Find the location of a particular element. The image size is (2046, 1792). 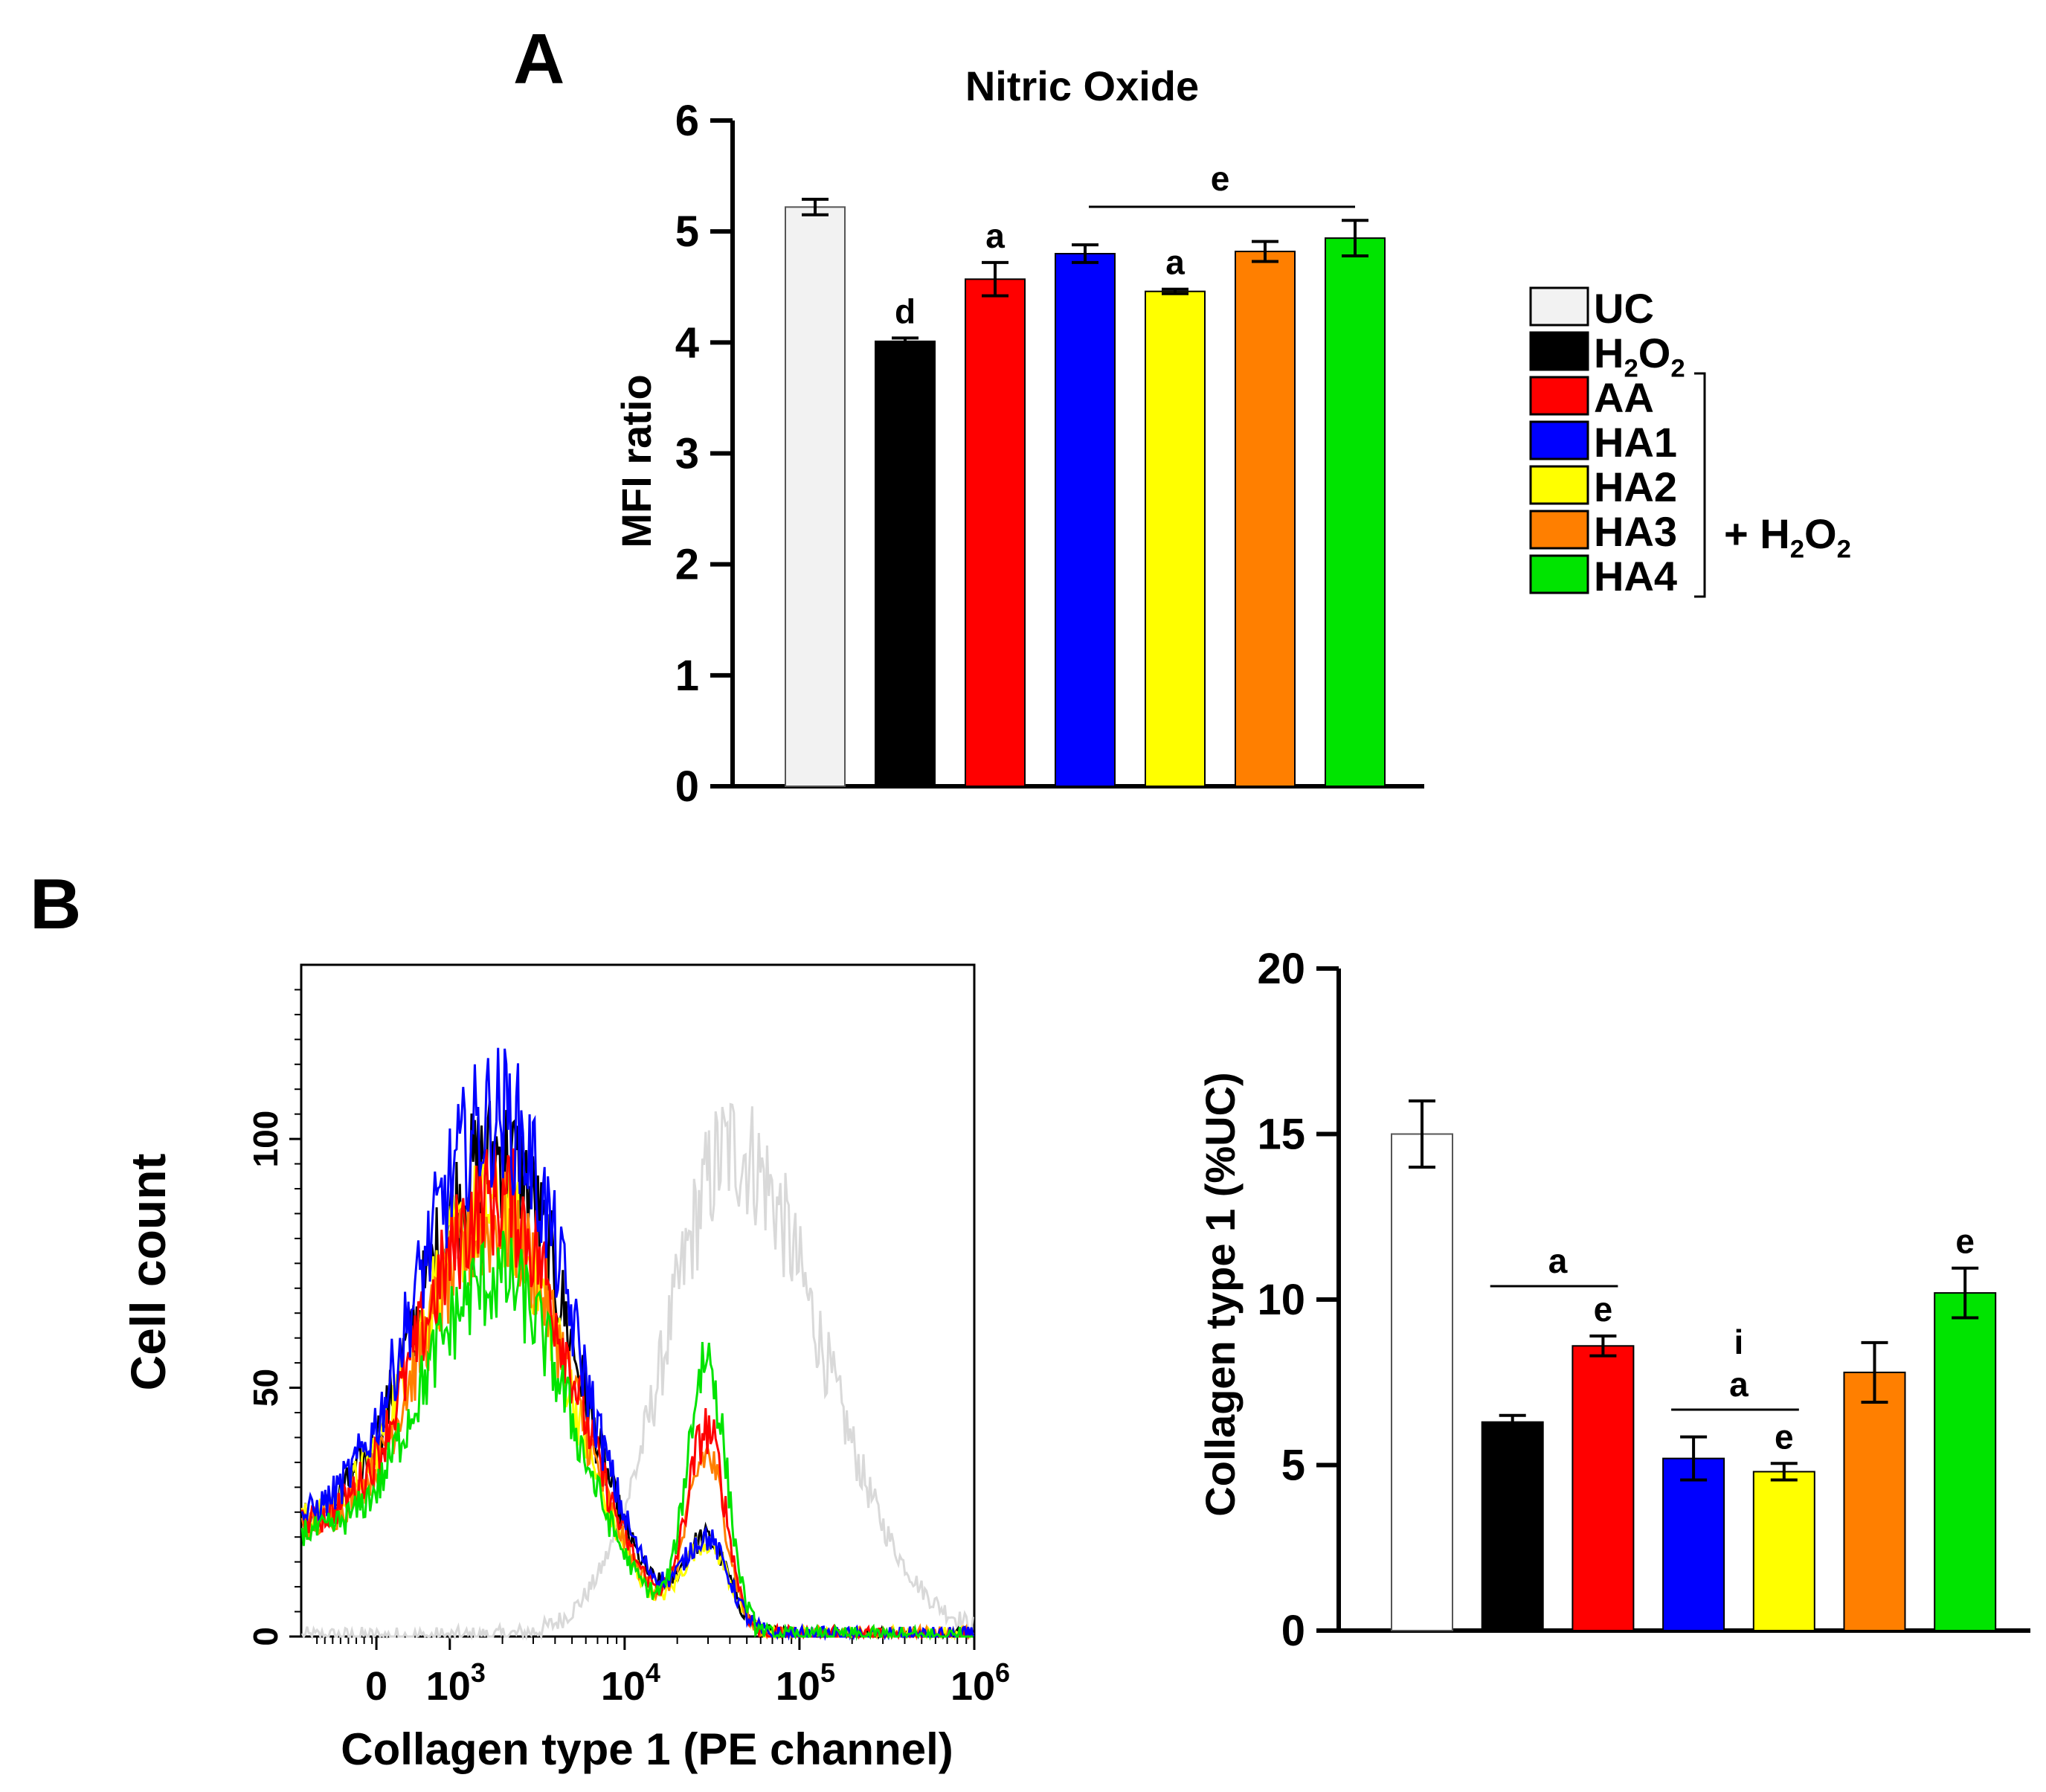

histogram-x-tick-label: 10⁶ is located at coordinates (980, 1683).